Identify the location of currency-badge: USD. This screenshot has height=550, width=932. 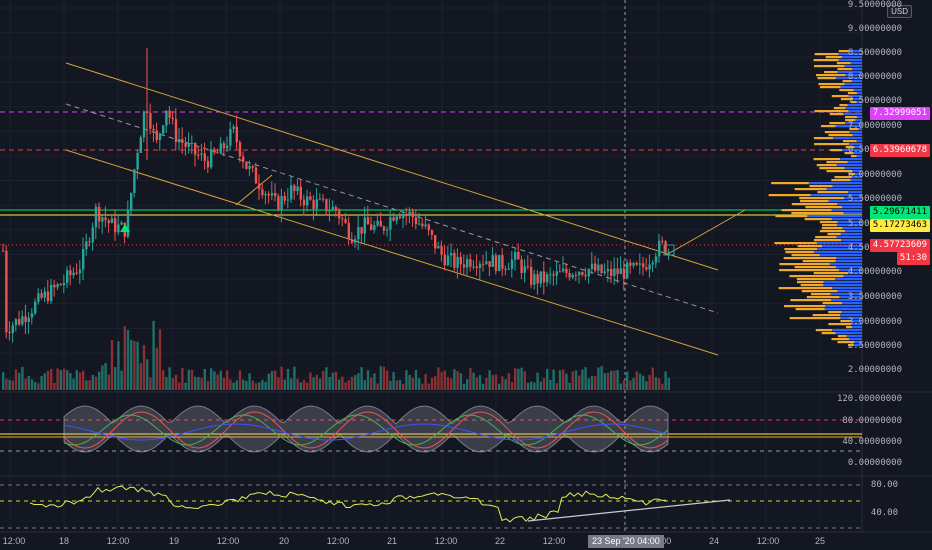
(899, 11).